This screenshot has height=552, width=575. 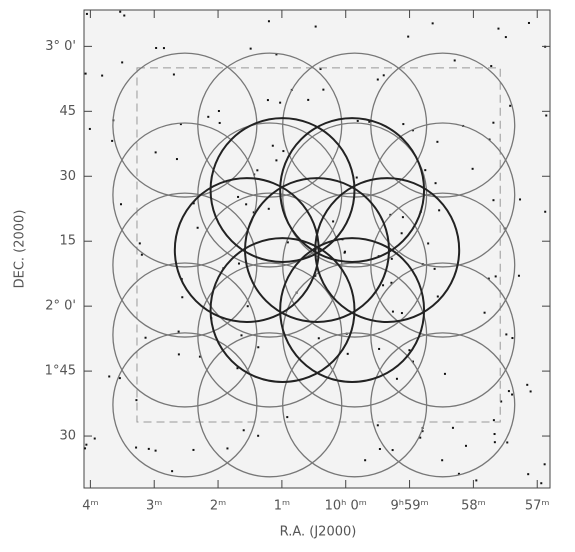 I want to click on x-tick-label: 2ᵐ, so click(x=218, y=506).